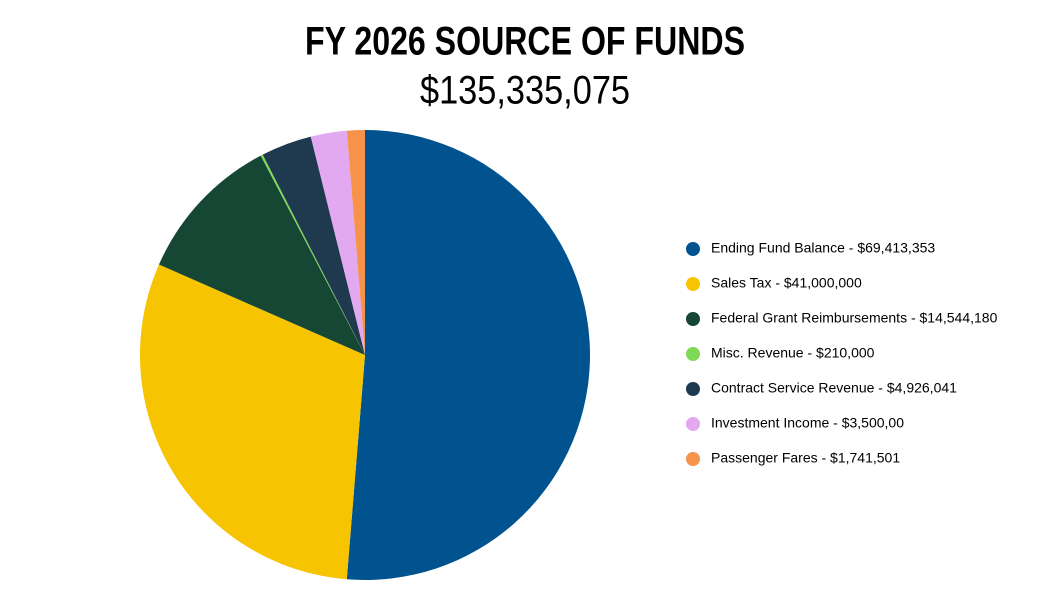 This screenshot has width=1050, height=600. What do you see at coordinates (525, 42) in the screenshot?
I see `chart-title: FY 2026 SOURCE OF FUNDS` at bounding box center [525, 42].